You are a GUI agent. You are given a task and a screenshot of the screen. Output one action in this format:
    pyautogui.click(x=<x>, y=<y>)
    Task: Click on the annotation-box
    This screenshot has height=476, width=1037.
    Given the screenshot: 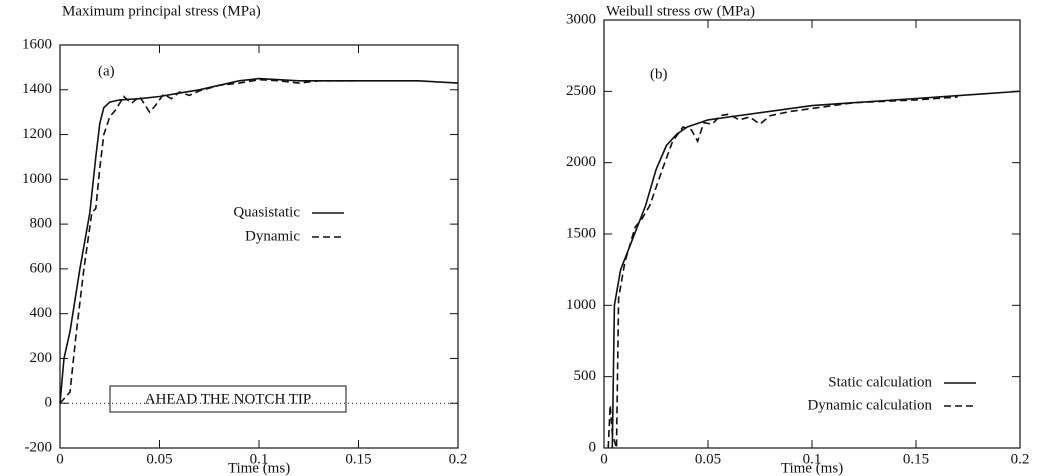 What is the action you would take?
    pyautogui.click(x=228, y=399)
    